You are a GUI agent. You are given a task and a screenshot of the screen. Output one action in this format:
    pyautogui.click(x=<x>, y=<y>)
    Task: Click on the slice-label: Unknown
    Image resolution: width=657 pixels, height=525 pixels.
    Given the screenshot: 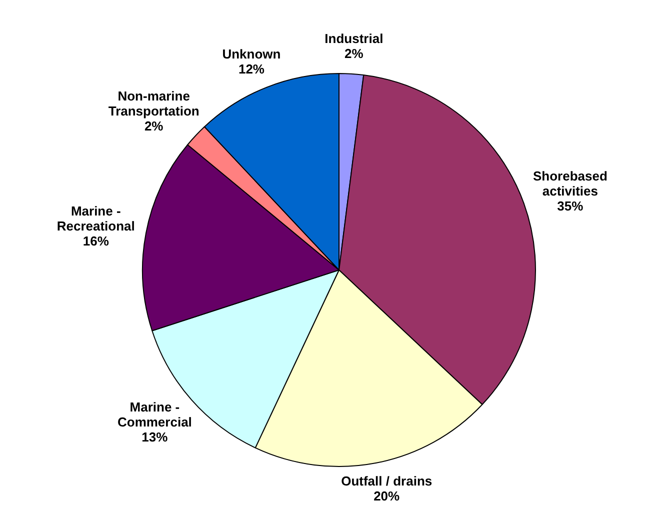 What is the action you would take?
    pyautogui.click(x=251, y=54)
    